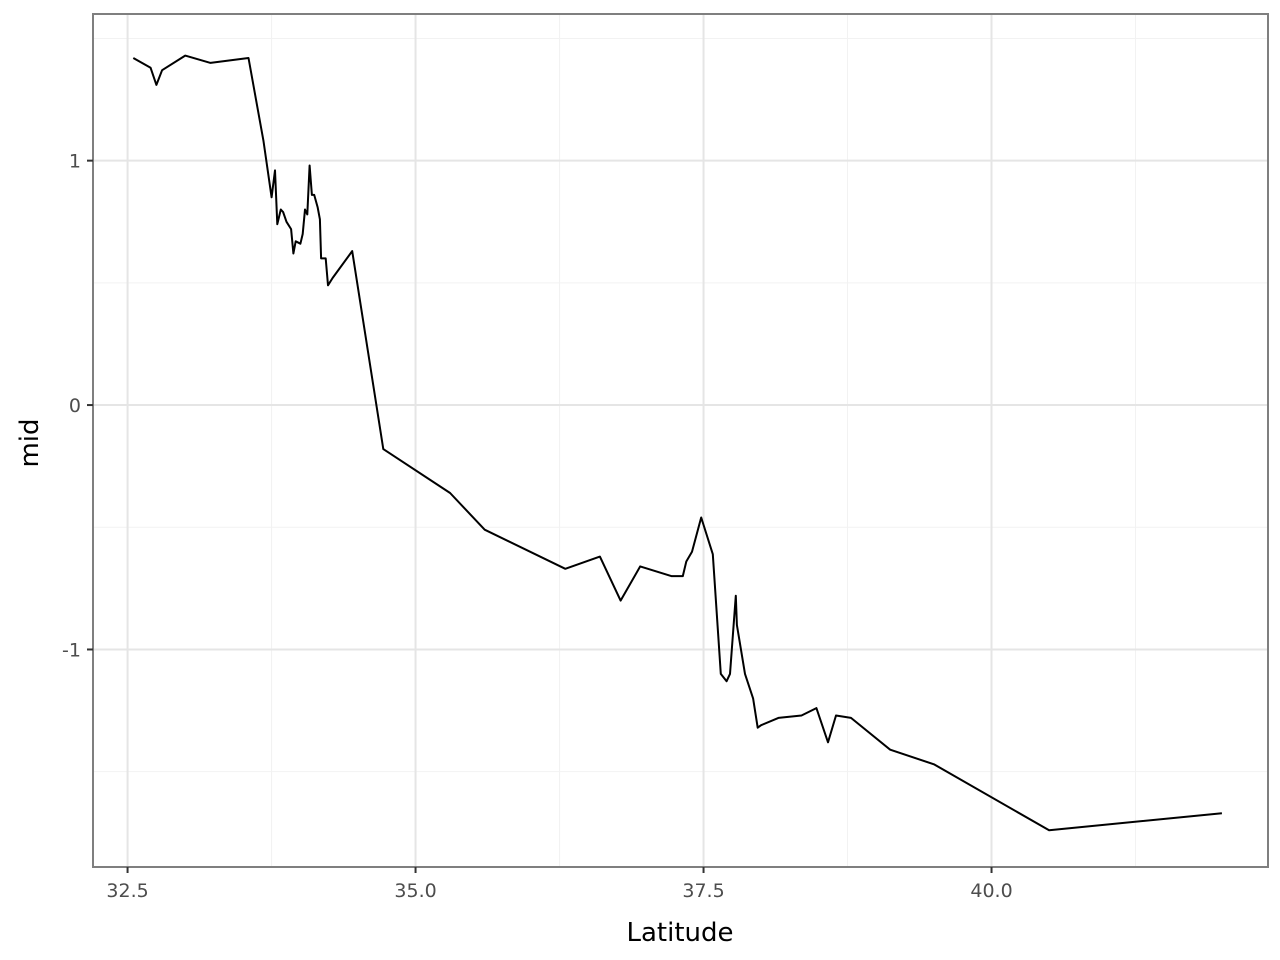 The image size is (1280, 960). Describe the element at coordinates (415, 891) in the screenshot. I see `x-tick-label: 35.0` at that location.